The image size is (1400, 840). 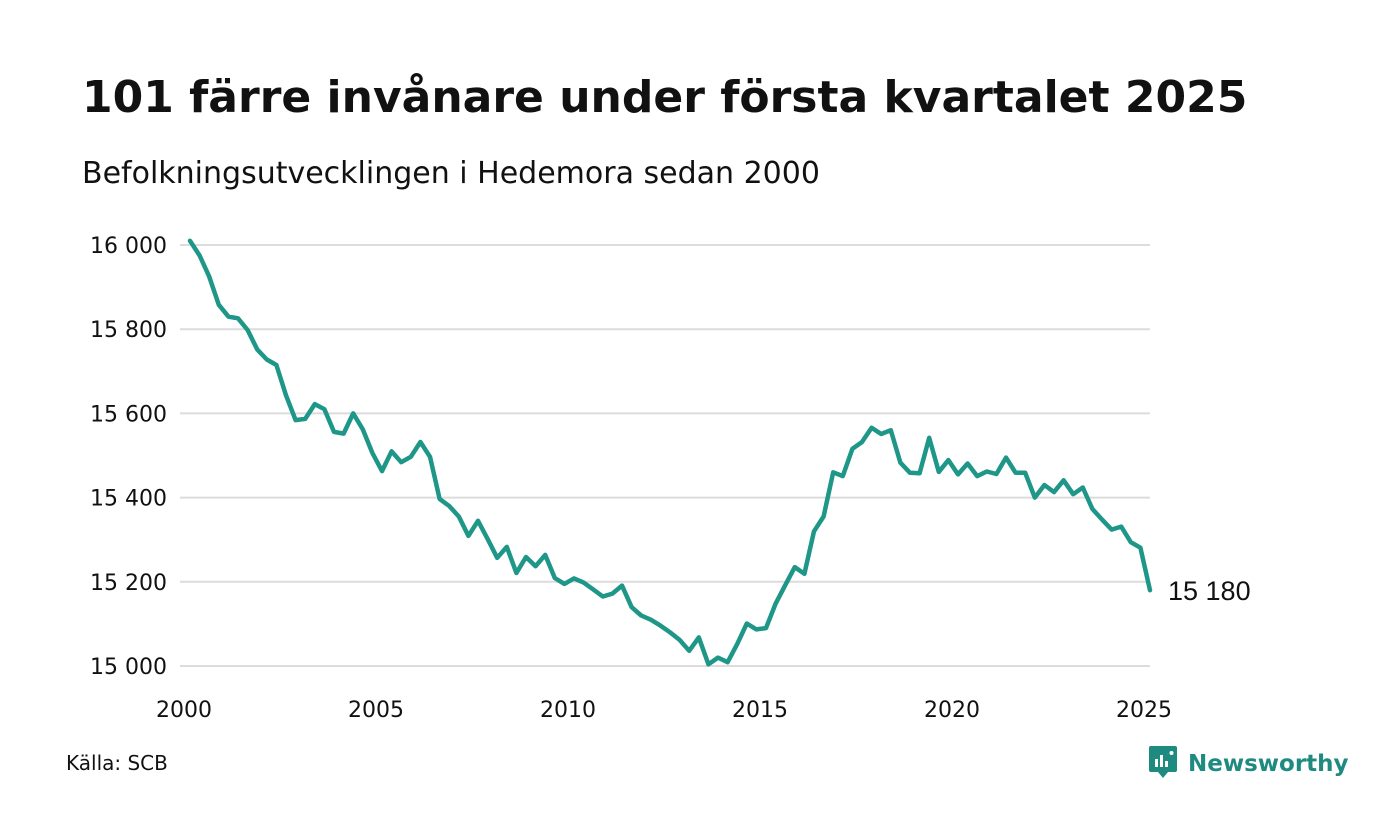 I want to click on y-tick-label: 15 000, so click(x=128, y=667).